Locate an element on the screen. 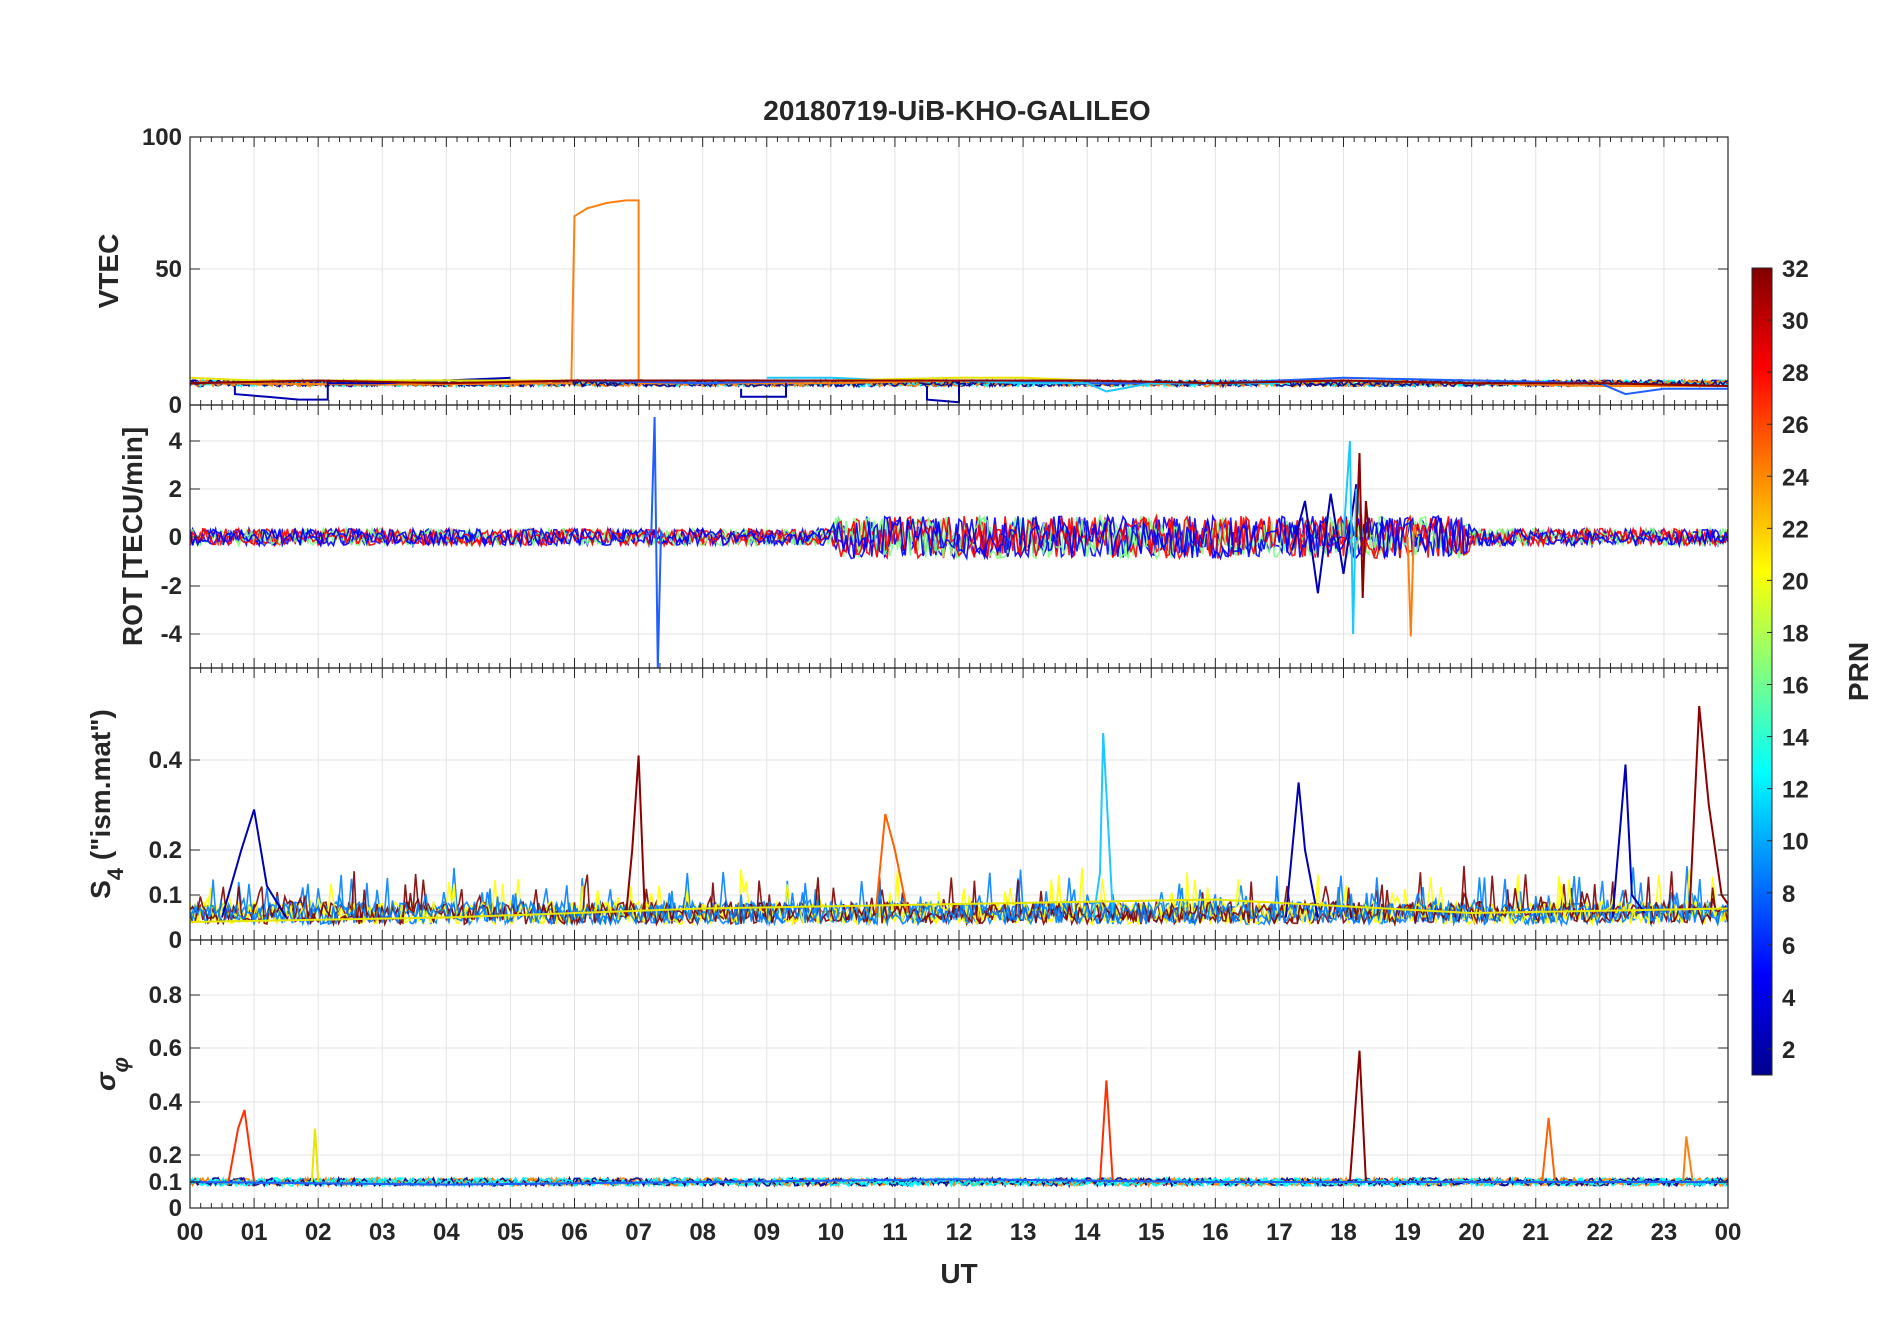 The height and width of the screenshot is (1330, 1902). x-tick-label: 20 is located at coordinates (1471, 1232).